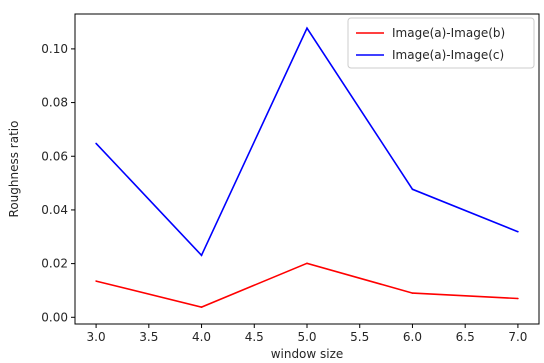  What do you see at coordinates (54, 156) in the screenshot?
I see `y-tick-label: 0.06` at bounding box center [54, 156].